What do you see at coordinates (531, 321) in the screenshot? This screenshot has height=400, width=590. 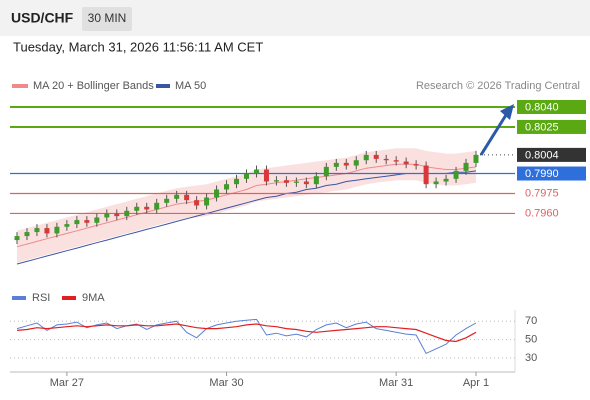 I see `rsi-tick-label: 70` at bounding box center [531, 321].